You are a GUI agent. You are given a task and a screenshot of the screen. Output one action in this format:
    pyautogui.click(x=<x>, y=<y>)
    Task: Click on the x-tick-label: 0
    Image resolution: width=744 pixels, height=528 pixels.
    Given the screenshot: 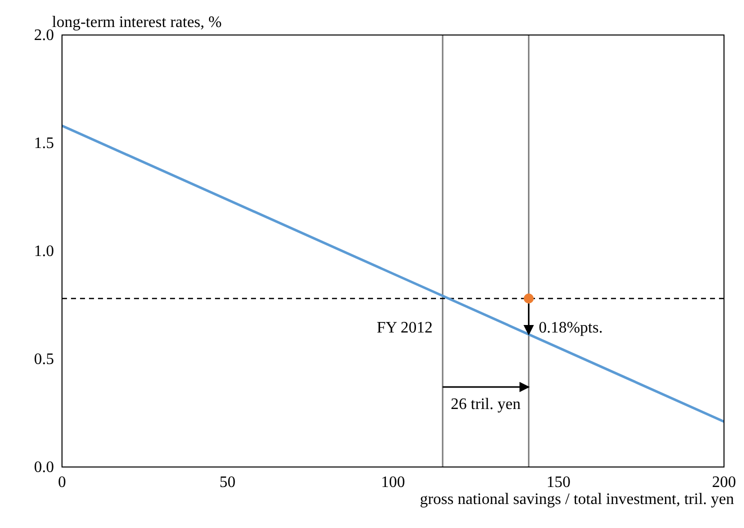 What is the action you would take?
    pyautogui.click(x=62, y=482)
    